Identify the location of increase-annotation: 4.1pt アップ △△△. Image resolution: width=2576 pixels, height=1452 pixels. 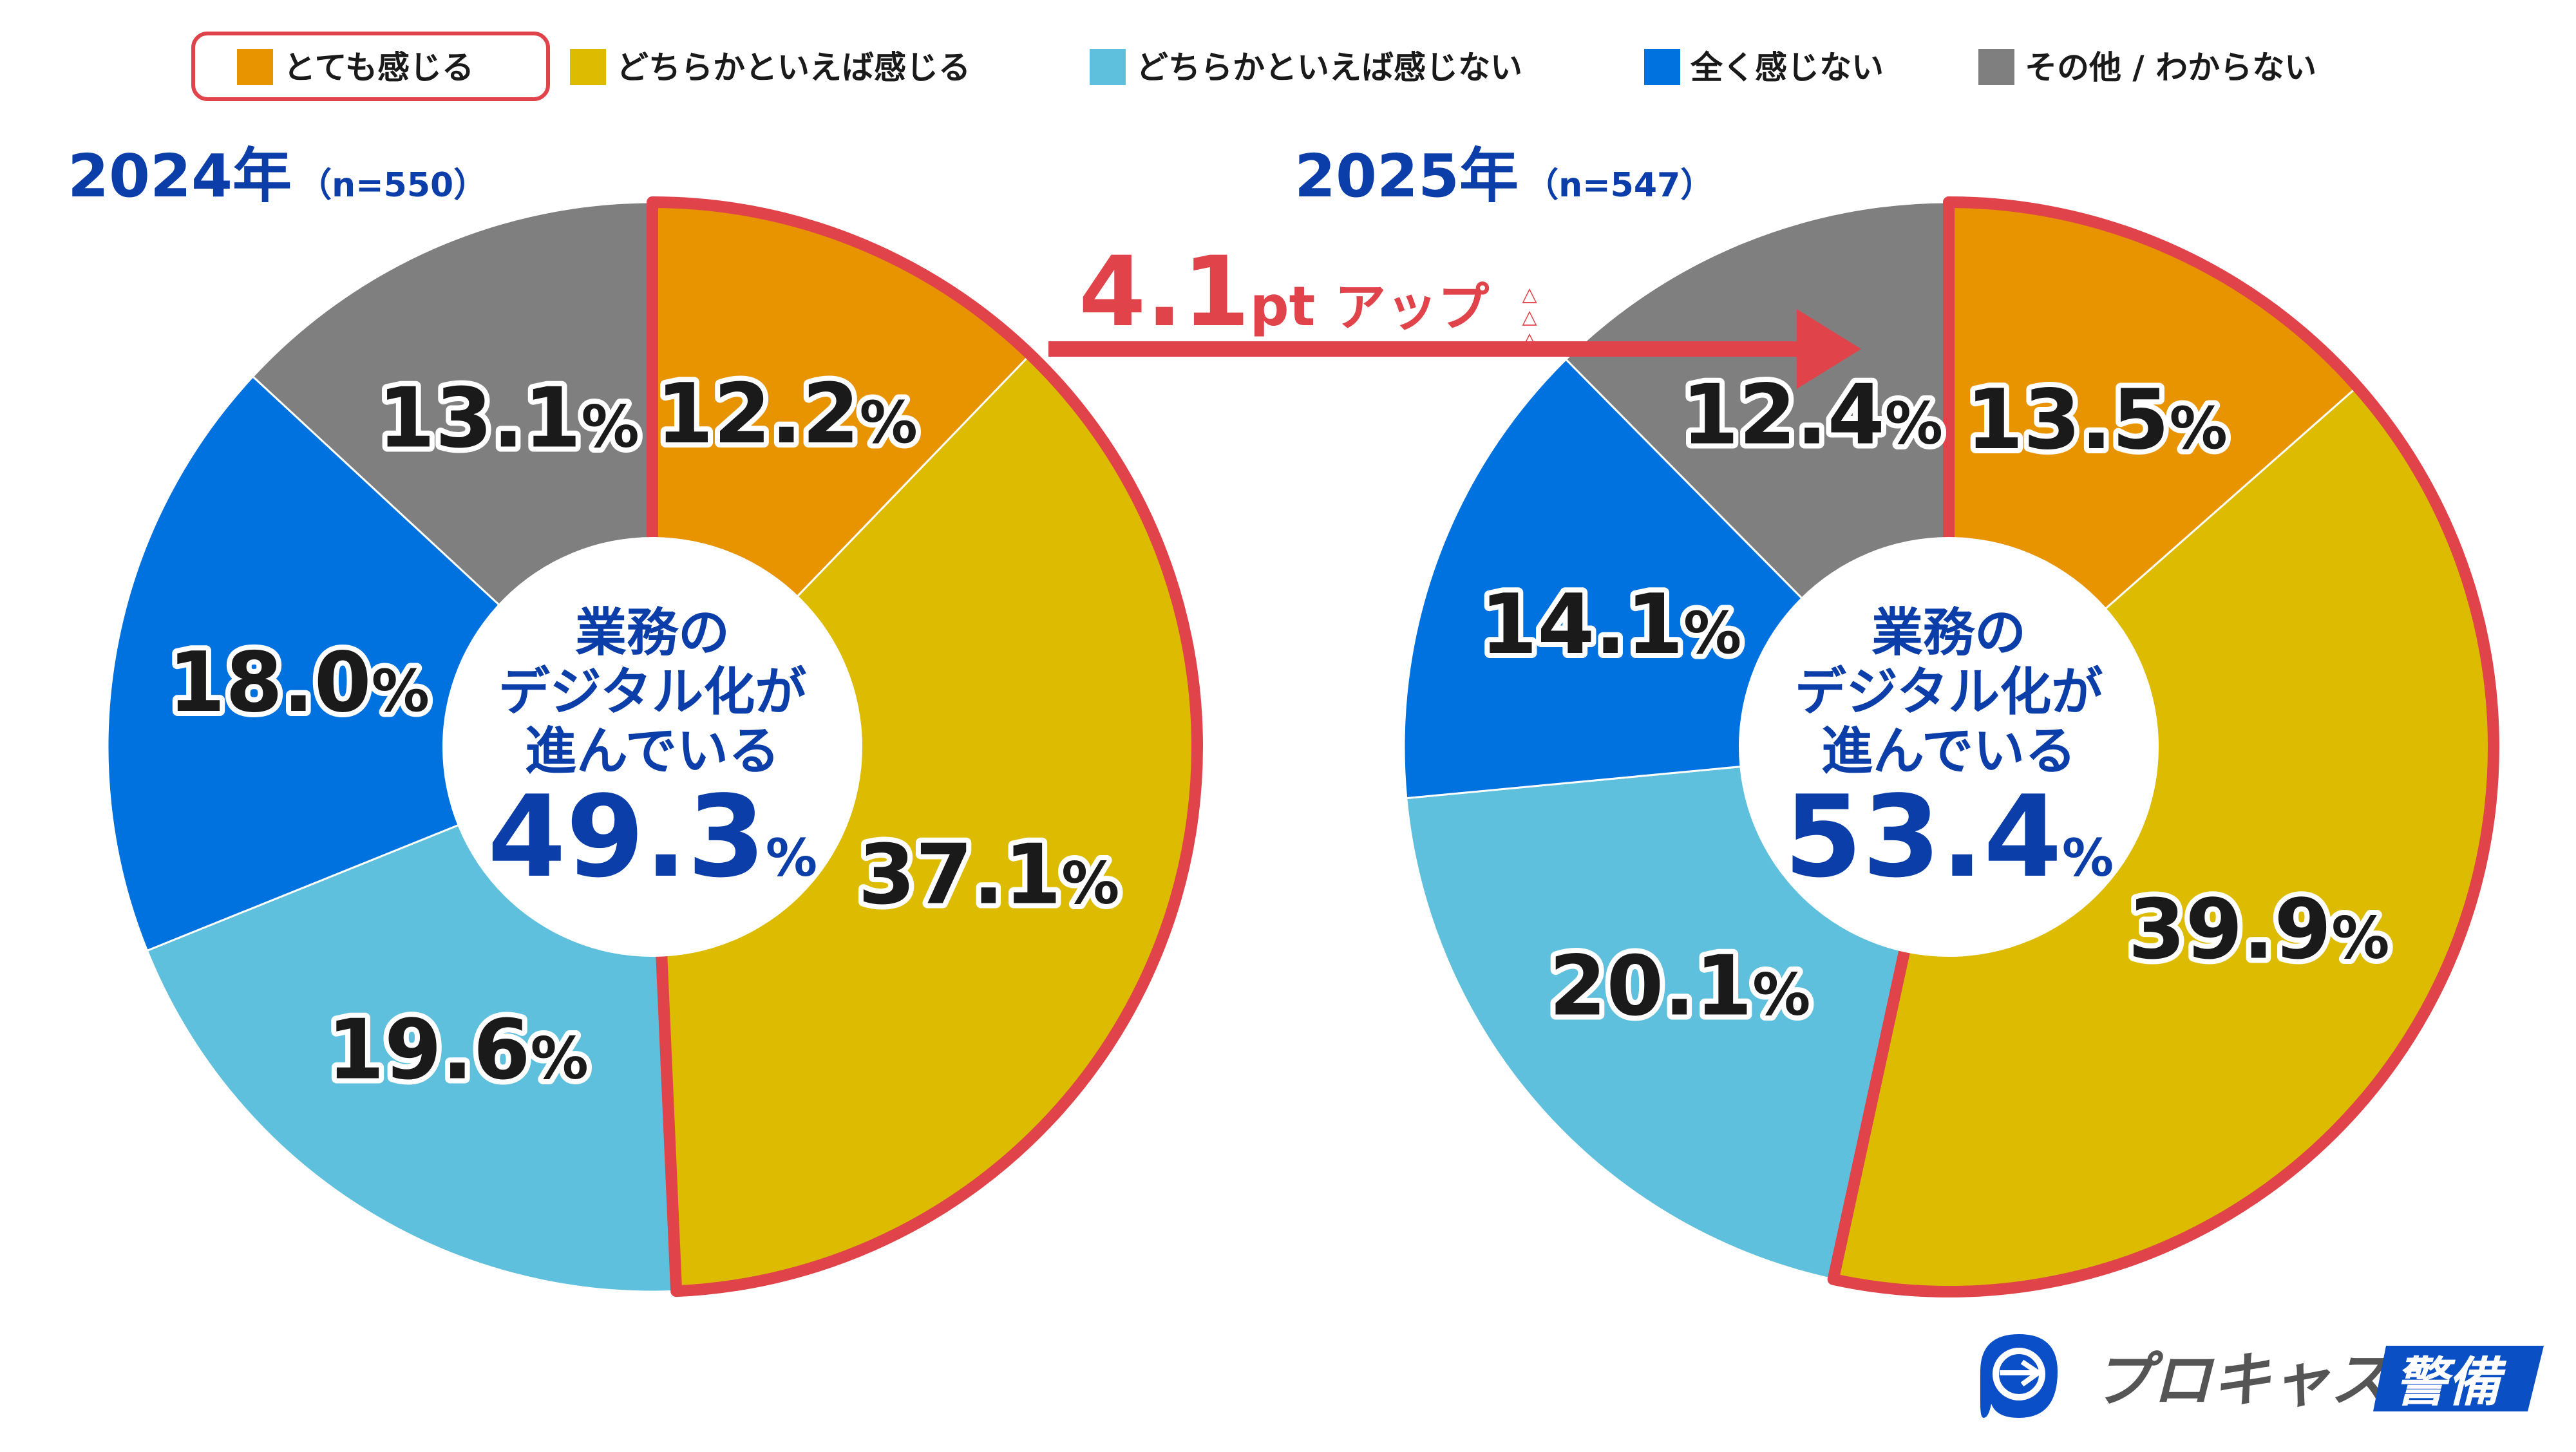
(1454, 312).